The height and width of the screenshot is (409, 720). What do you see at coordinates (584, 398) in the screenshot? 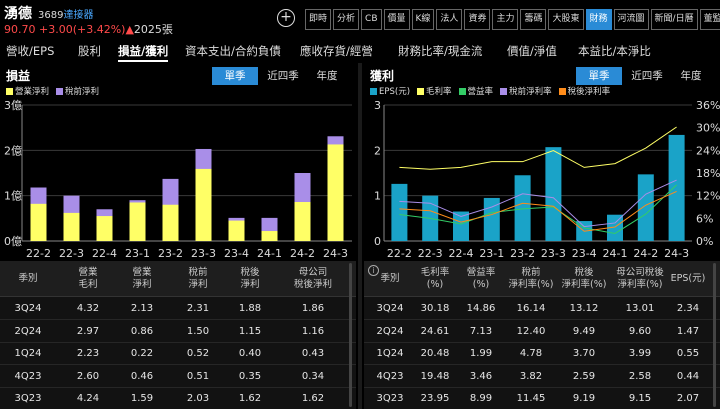
I see `table-cell: 9.19` at bounding box center [584, 398].